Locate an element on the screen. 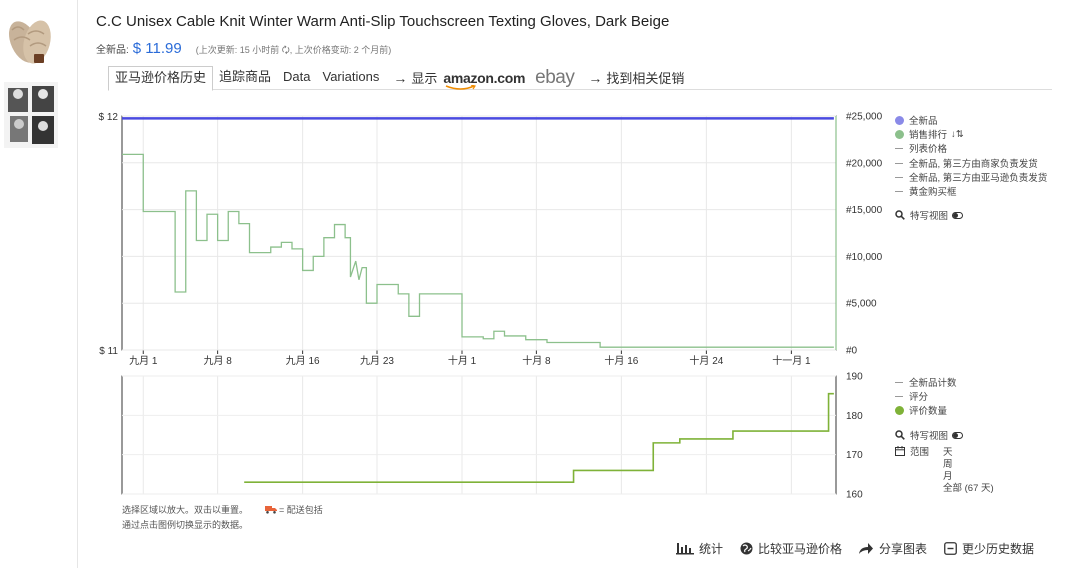 Image resolution: width=1080 pixels, height=568 pixels. magnifier-icon is located at coordinates (900, 435).